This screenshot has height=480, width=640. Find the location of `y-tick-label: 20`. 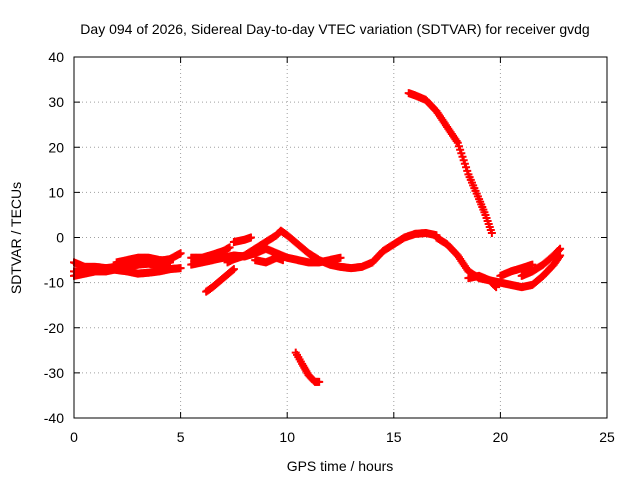

y-tick-label: 20 is located at coordinates (56, 147).